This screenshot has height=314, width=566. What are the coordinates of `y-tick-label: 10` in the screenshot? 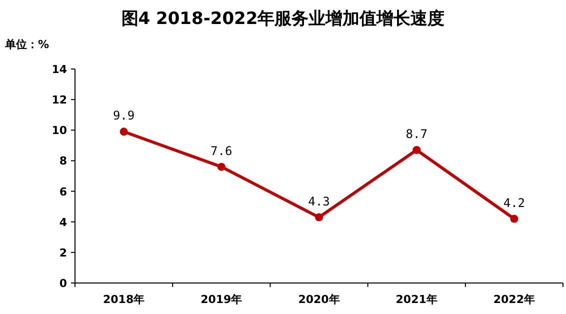 It's located at (60, 131).